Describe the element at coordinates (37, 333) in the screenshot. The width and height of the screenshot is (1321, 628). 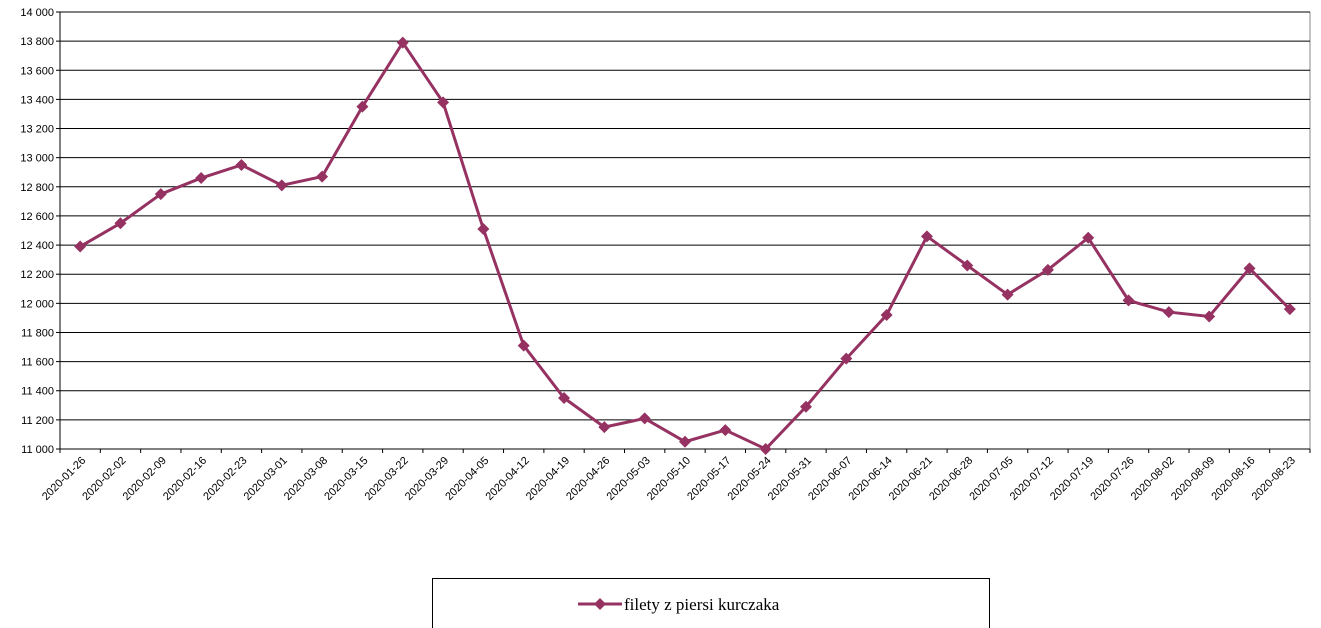
I see `y-tick-label: 11 800` at that location.